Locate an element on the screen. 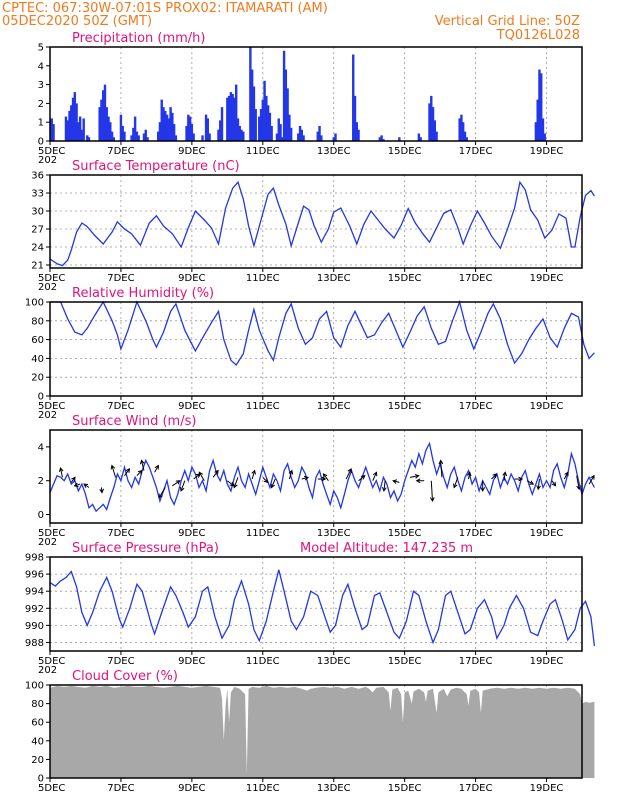 The height and width of the screenshot is (800, 618). y-tick-label: 4 is located at coordinates (41, 447).